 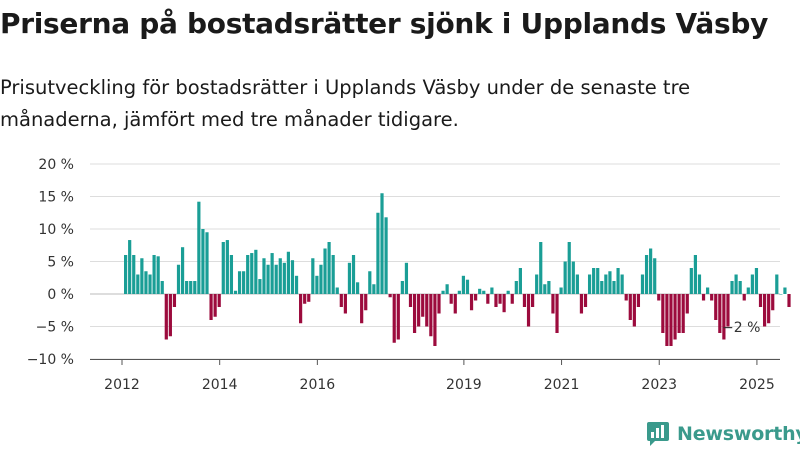 I want to click on y-tick-label: −5 %, so click(x=55, y=328).